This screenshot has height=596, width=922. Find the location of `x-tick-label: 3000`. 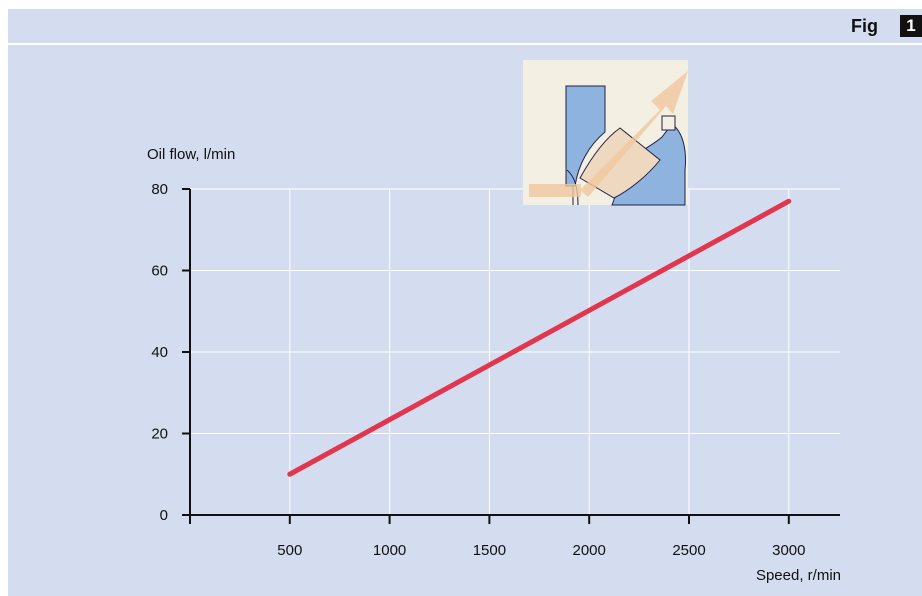

x-tick-label: 3000 is located at coordinates (788, 550).